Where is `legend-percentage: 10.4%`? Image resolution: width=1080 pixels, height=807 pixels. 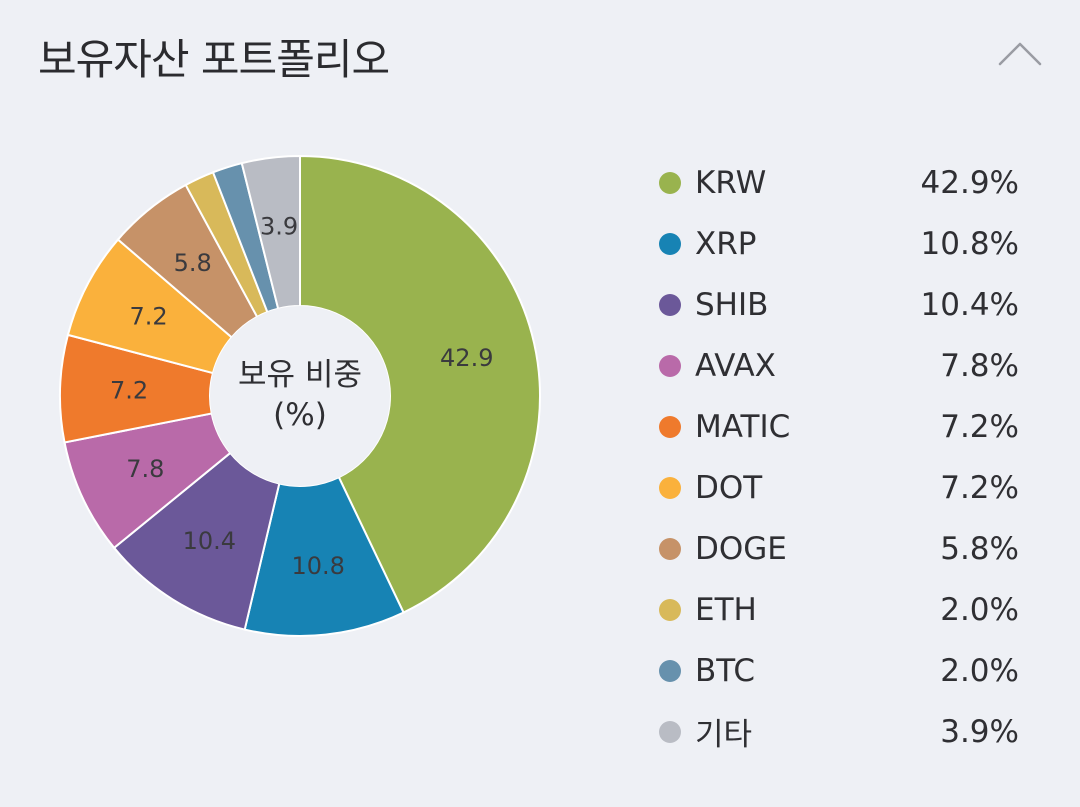 legend-percentage: 10.4% is located at coordinates (969, 304).